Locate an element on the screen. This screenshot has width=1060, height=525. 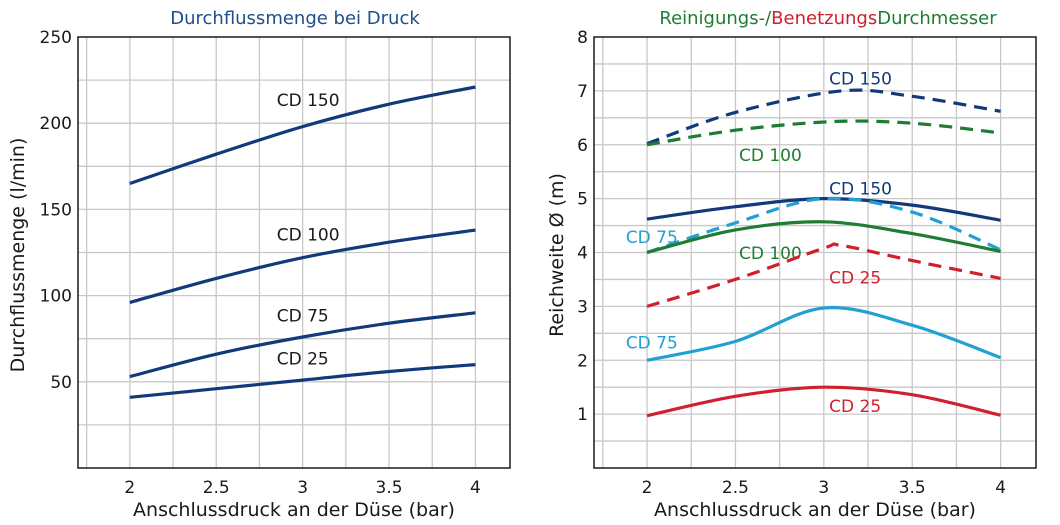
y-tick-label: 6 is located at coordinates (582, 146).